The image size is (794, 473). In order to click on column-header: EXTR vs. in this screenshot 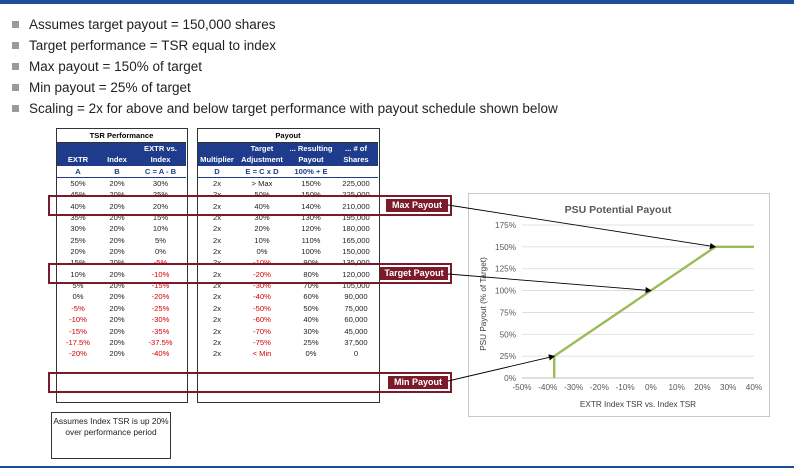, I will do `click(161, 148)`.